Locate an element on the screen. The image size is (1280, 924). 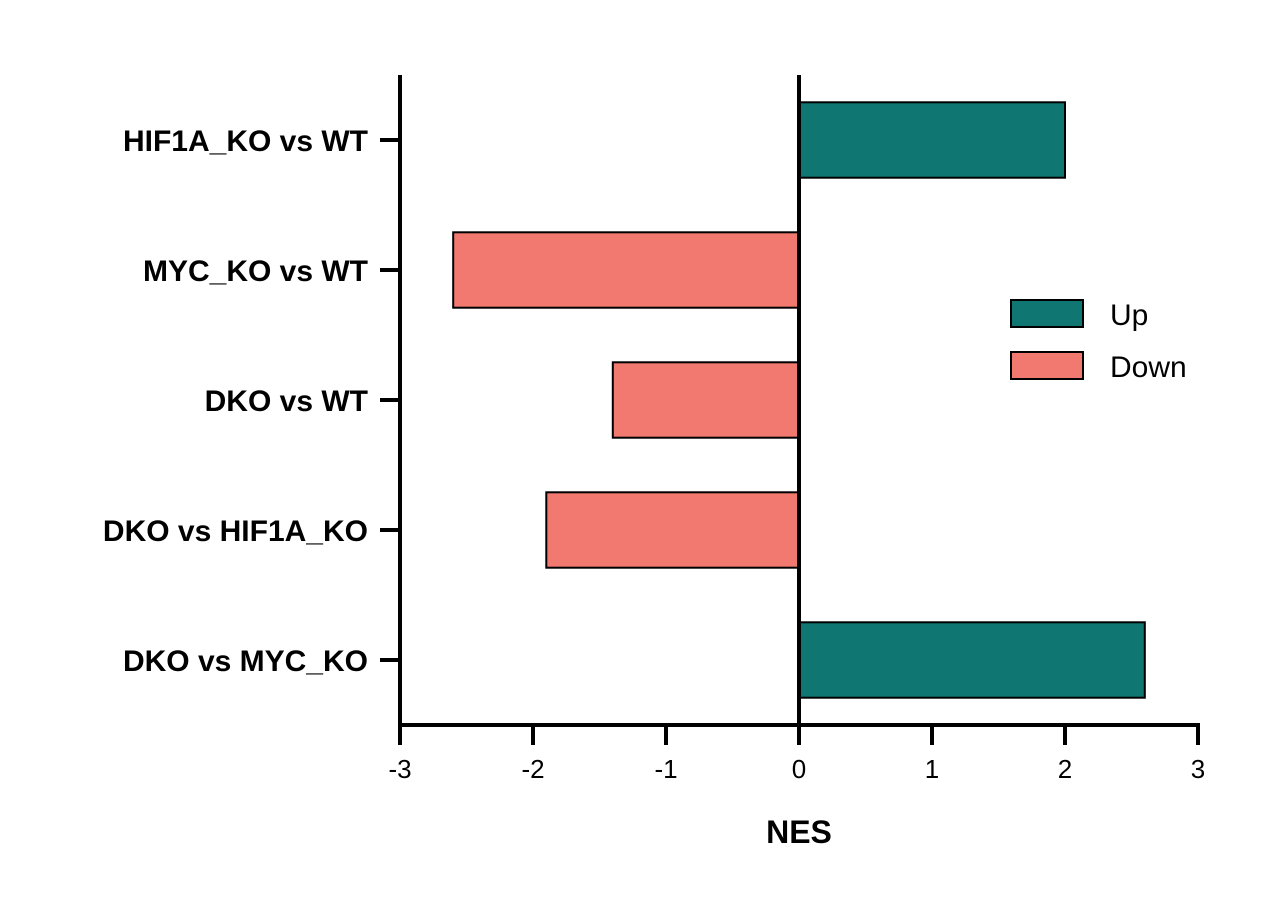
x-tick-label: 0 is located at coordinates (799, 769).